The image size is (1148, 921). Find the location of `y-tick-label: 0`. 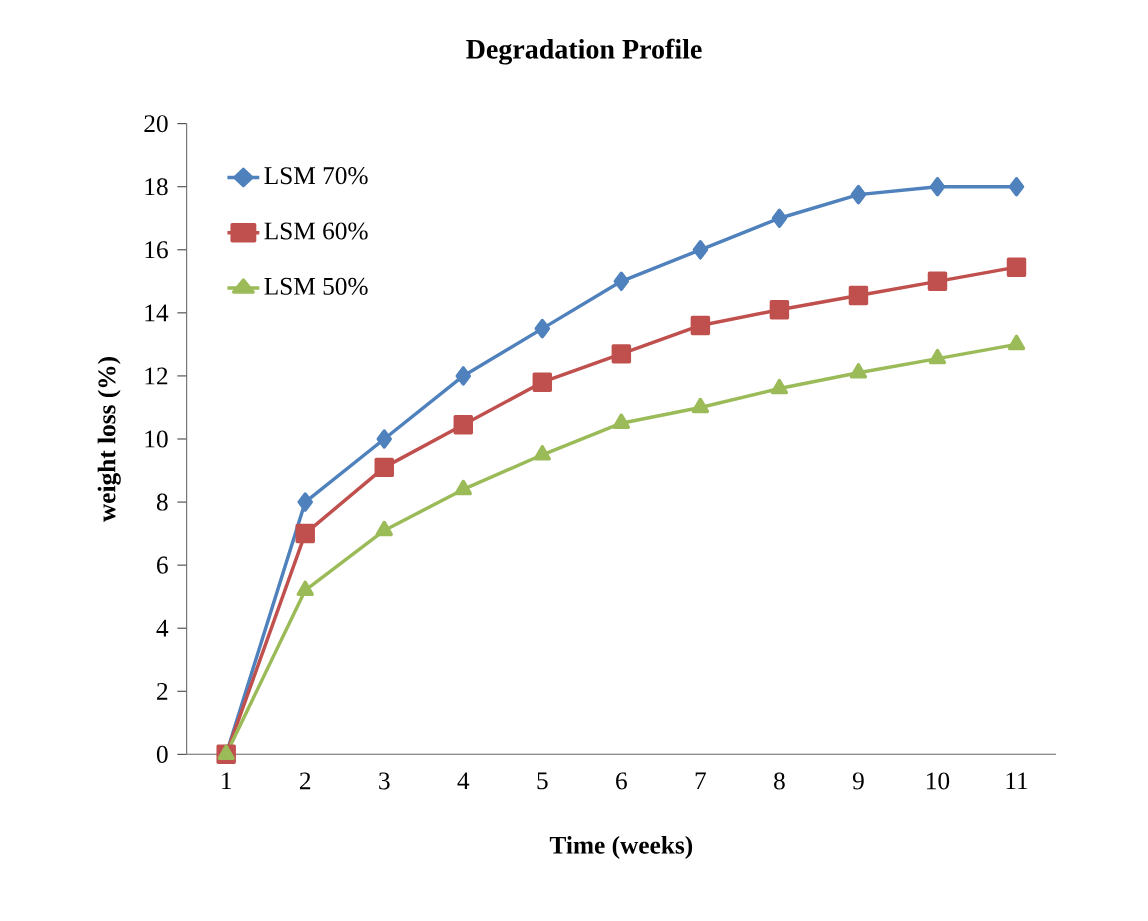

y-tick-label: 0 is located at coordinates (162, 754).